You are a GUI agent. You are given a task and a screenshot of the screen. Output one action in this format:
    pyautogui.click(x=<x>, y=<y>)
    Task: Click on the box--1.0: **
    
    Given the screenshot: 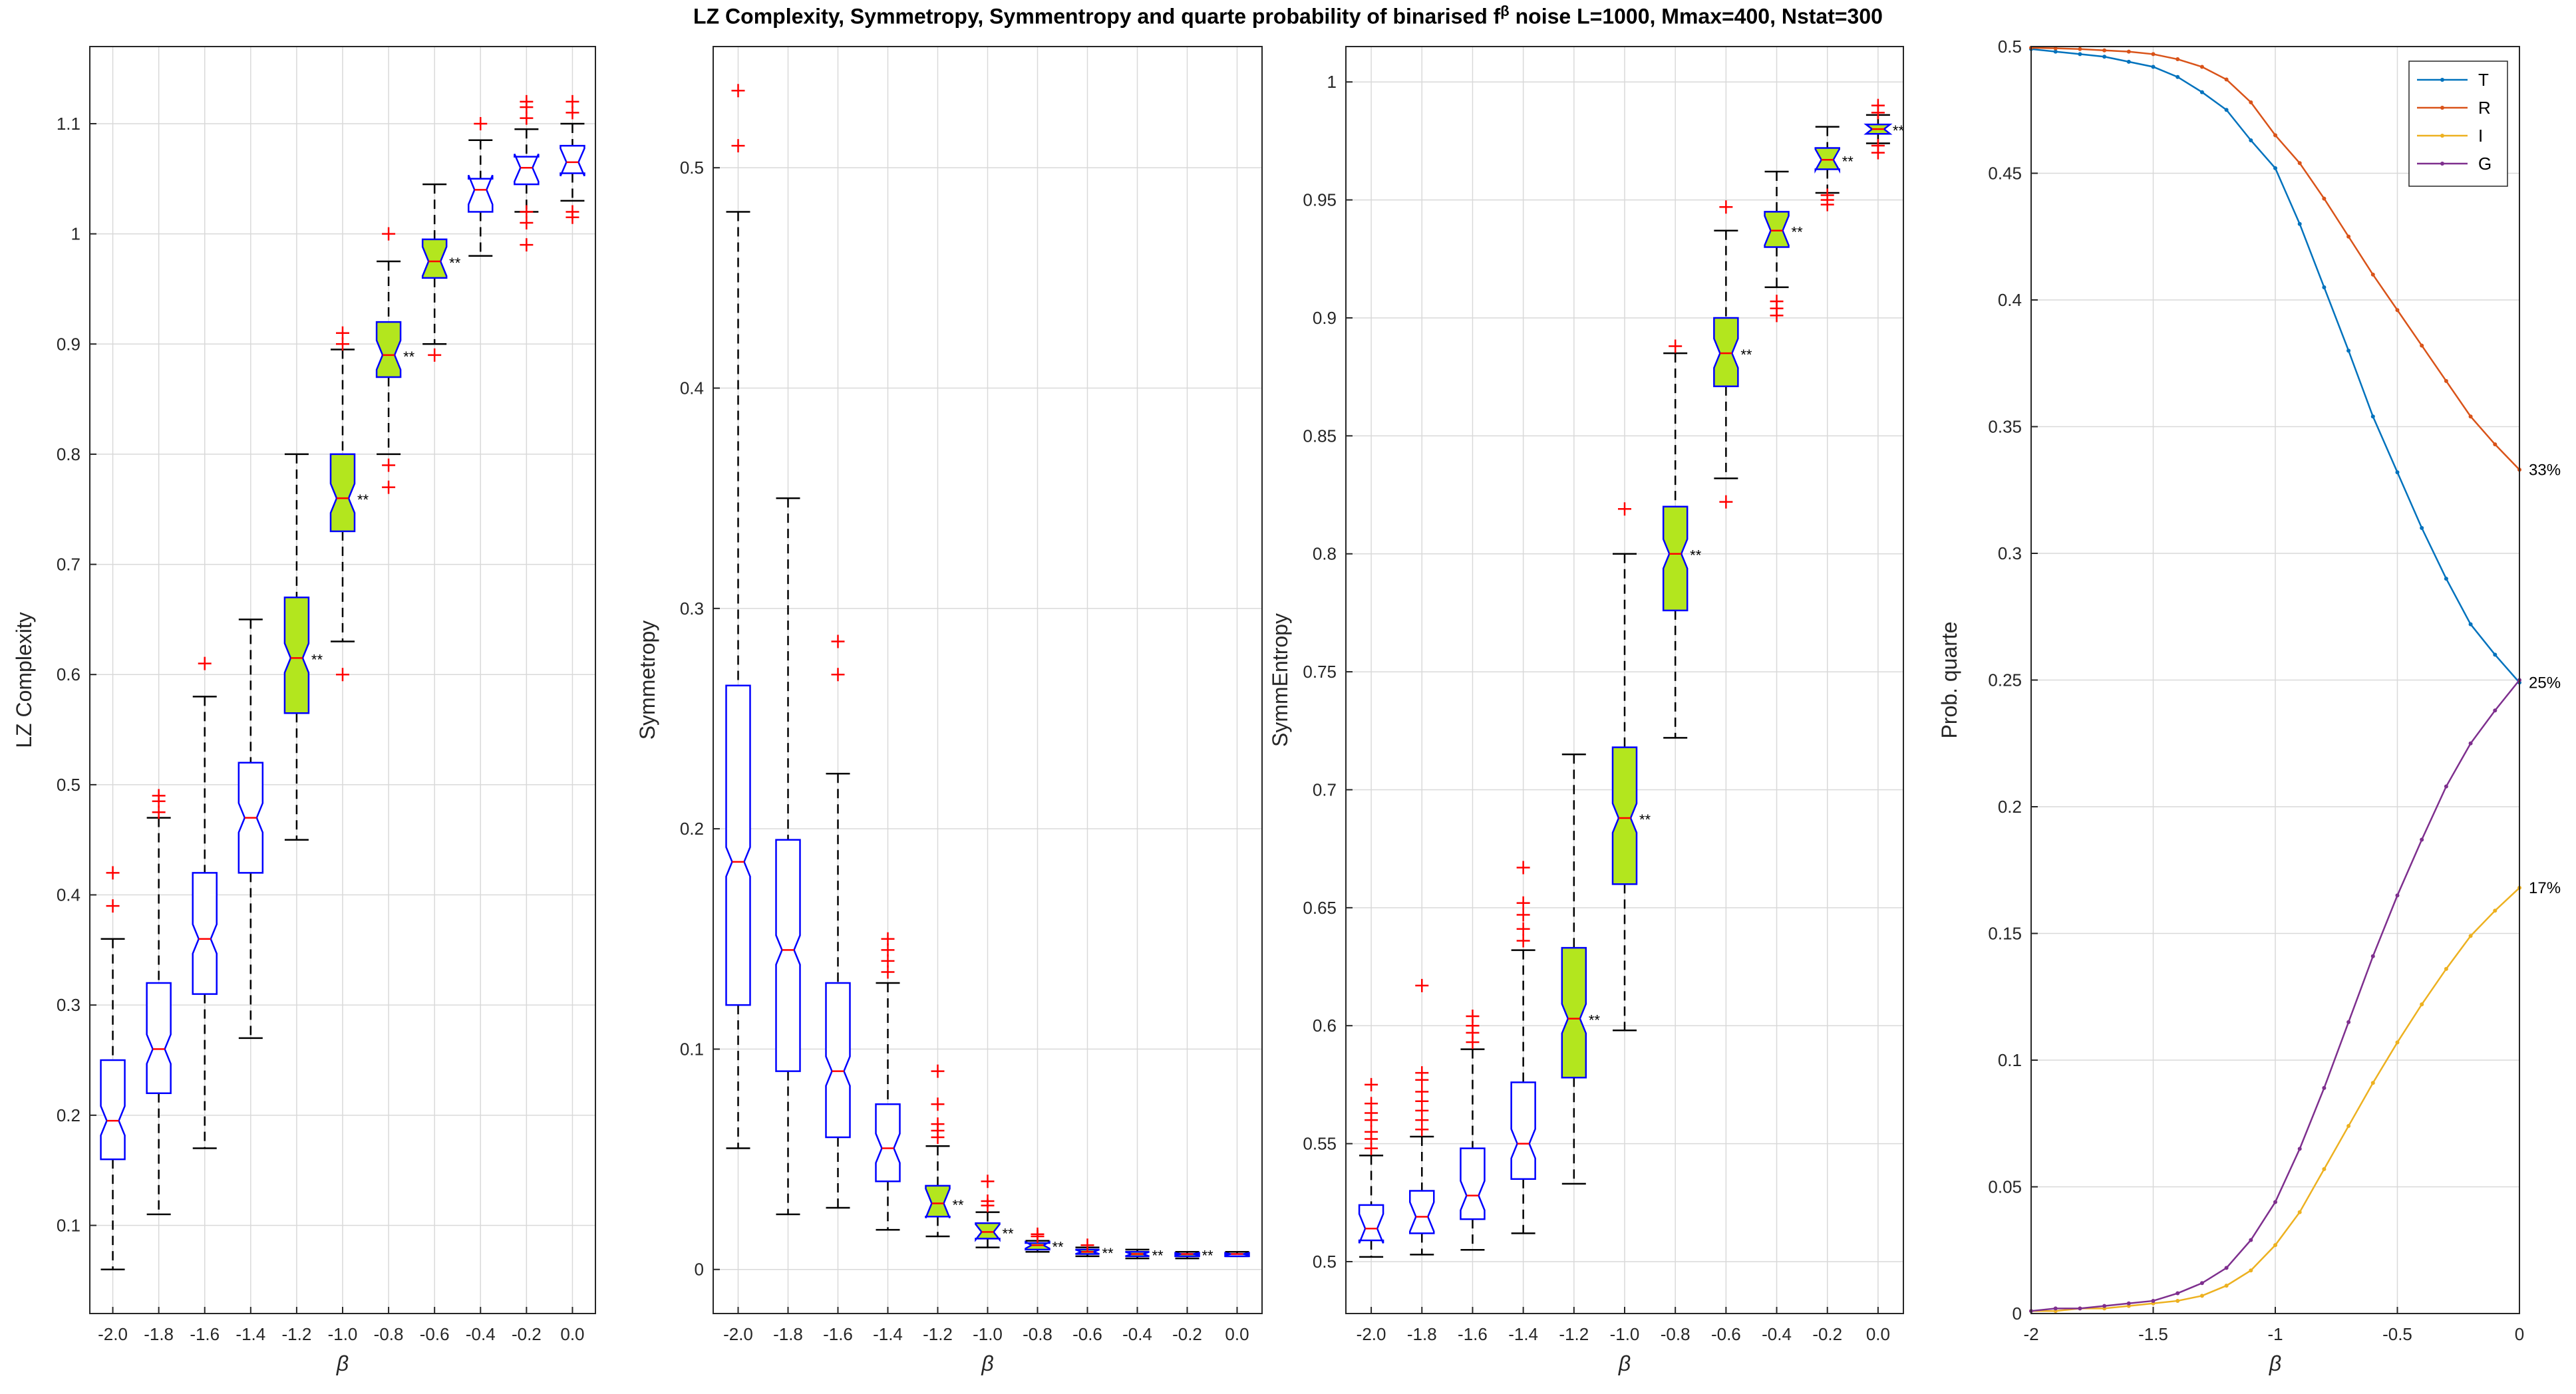 What is the action you would take?
    pyautogui.click(x=1631, y=767)
    